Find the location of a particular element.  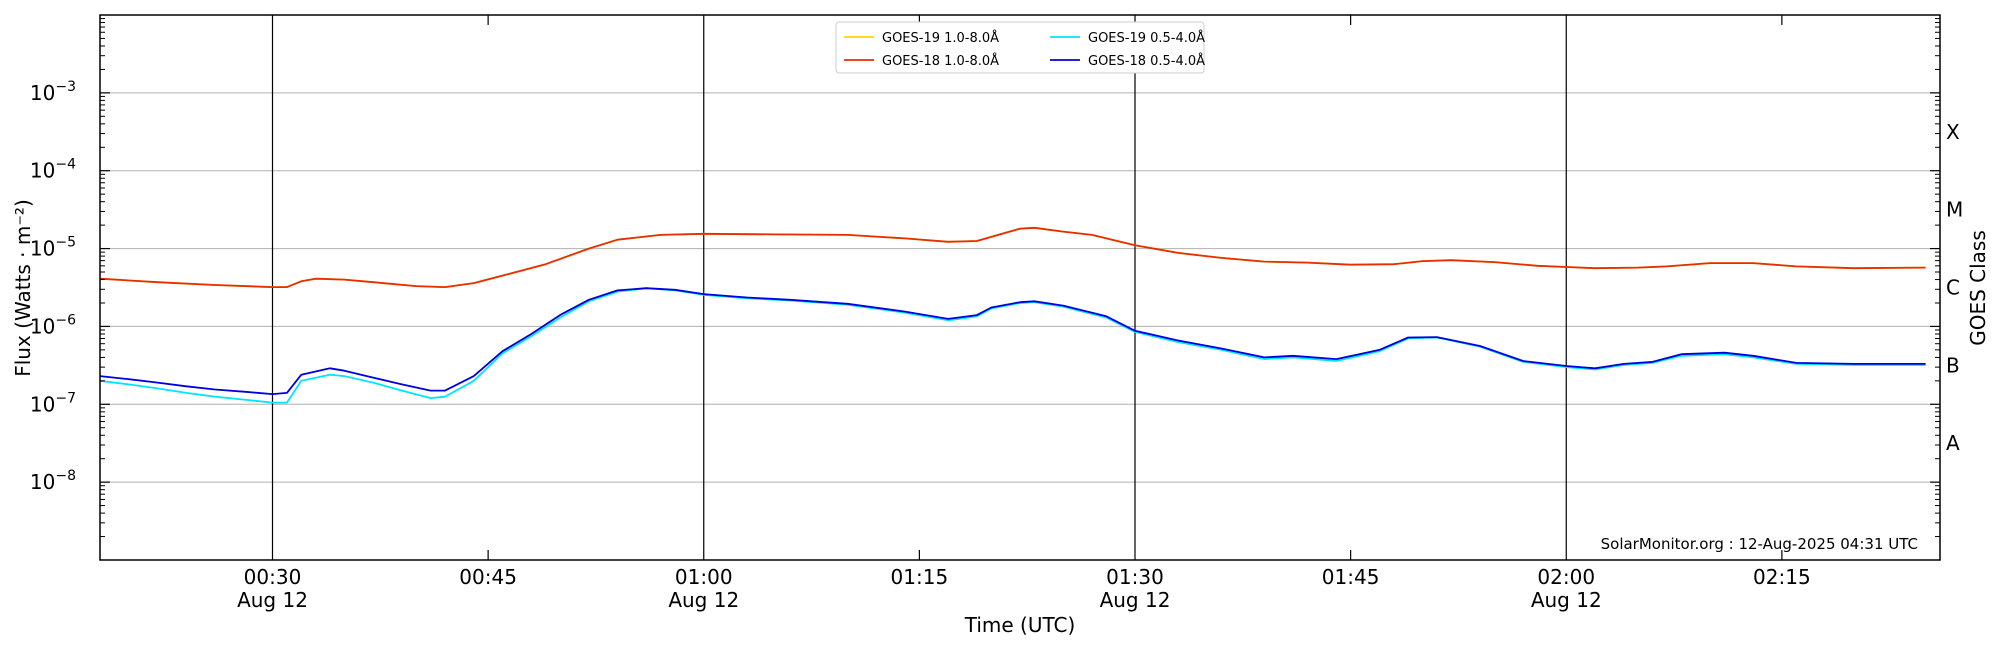

x-tick-label: 02:15 is located at coordinates (1782, 577).